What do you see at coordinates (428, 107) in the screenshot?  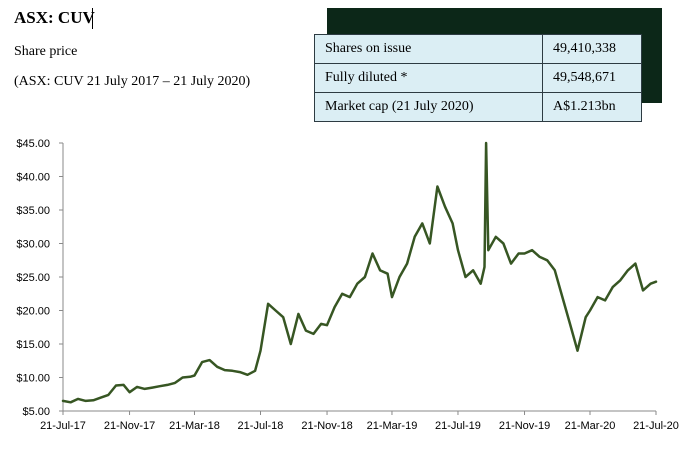 I see `stats-label: Market cap (21 July 2020)` at bounding box center [428, 107].